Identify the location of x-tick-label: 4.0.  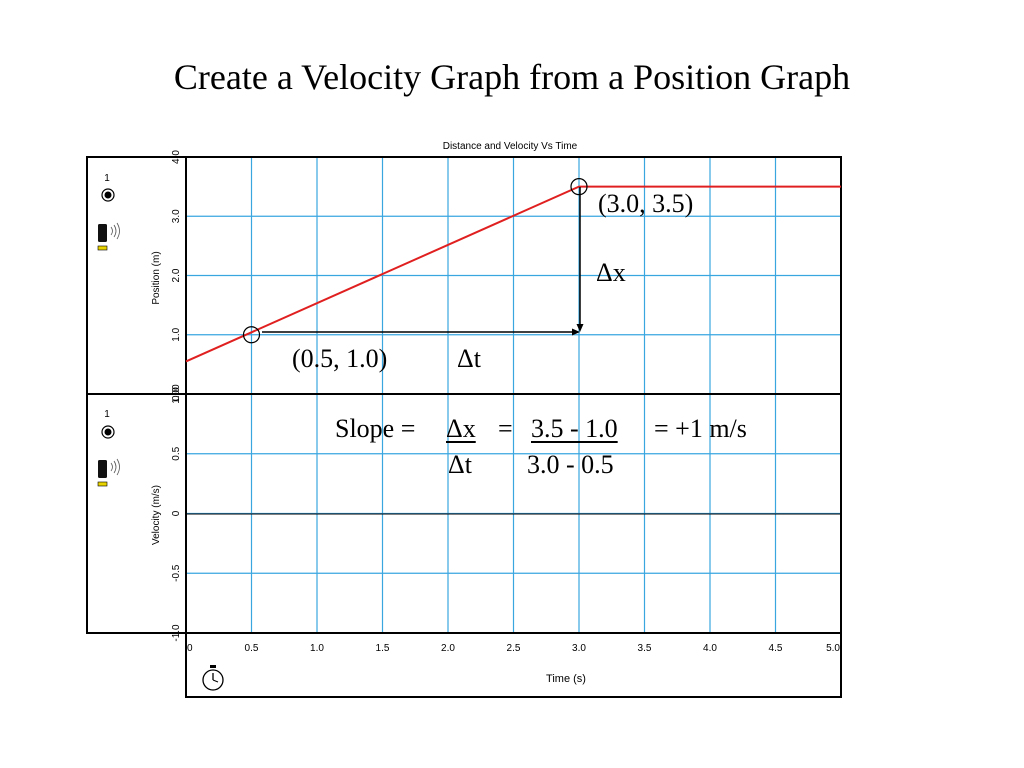
(710, 648).